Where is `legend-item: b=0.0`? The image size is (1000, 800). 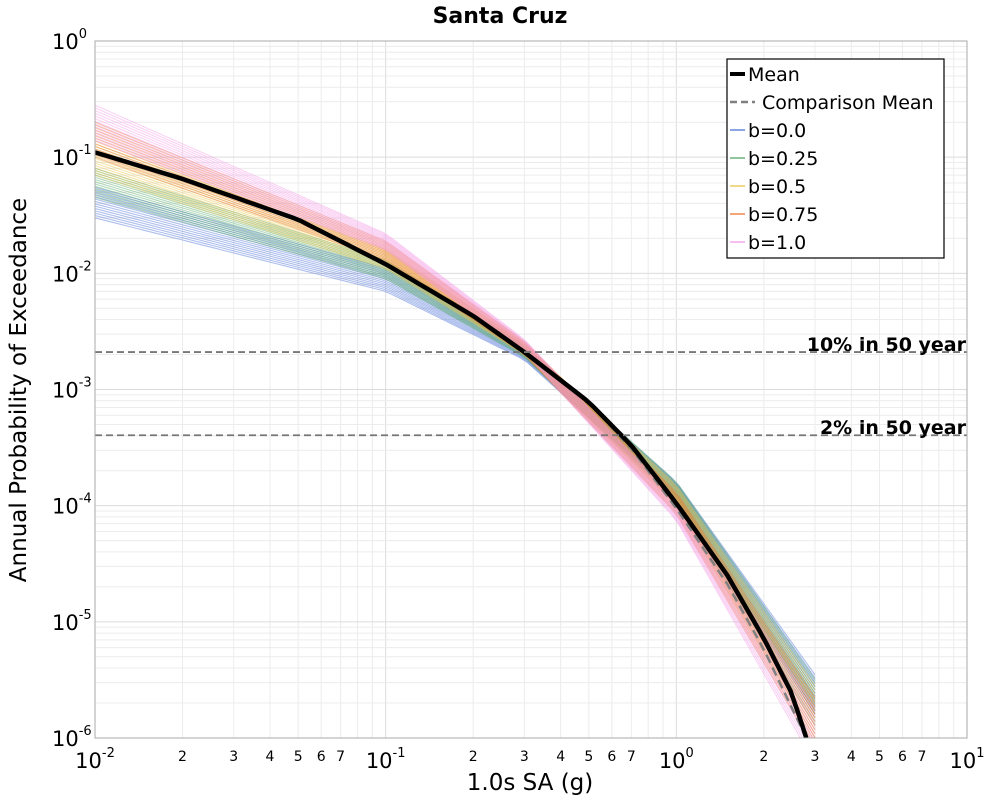
legend-item: b=0.0 is located at coordinates (768, 131).